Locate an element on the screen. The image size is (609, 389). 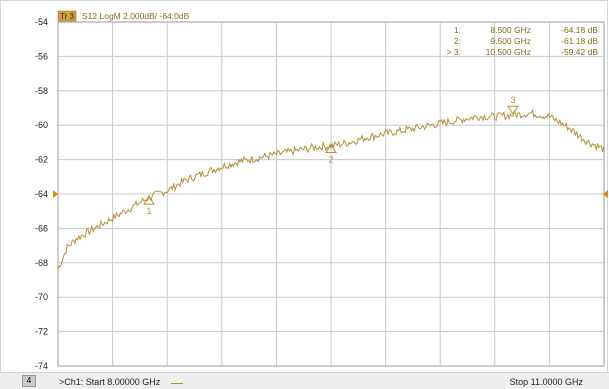
marker-1-freq: 8.500 GHz is located at coordinates (510, 30).